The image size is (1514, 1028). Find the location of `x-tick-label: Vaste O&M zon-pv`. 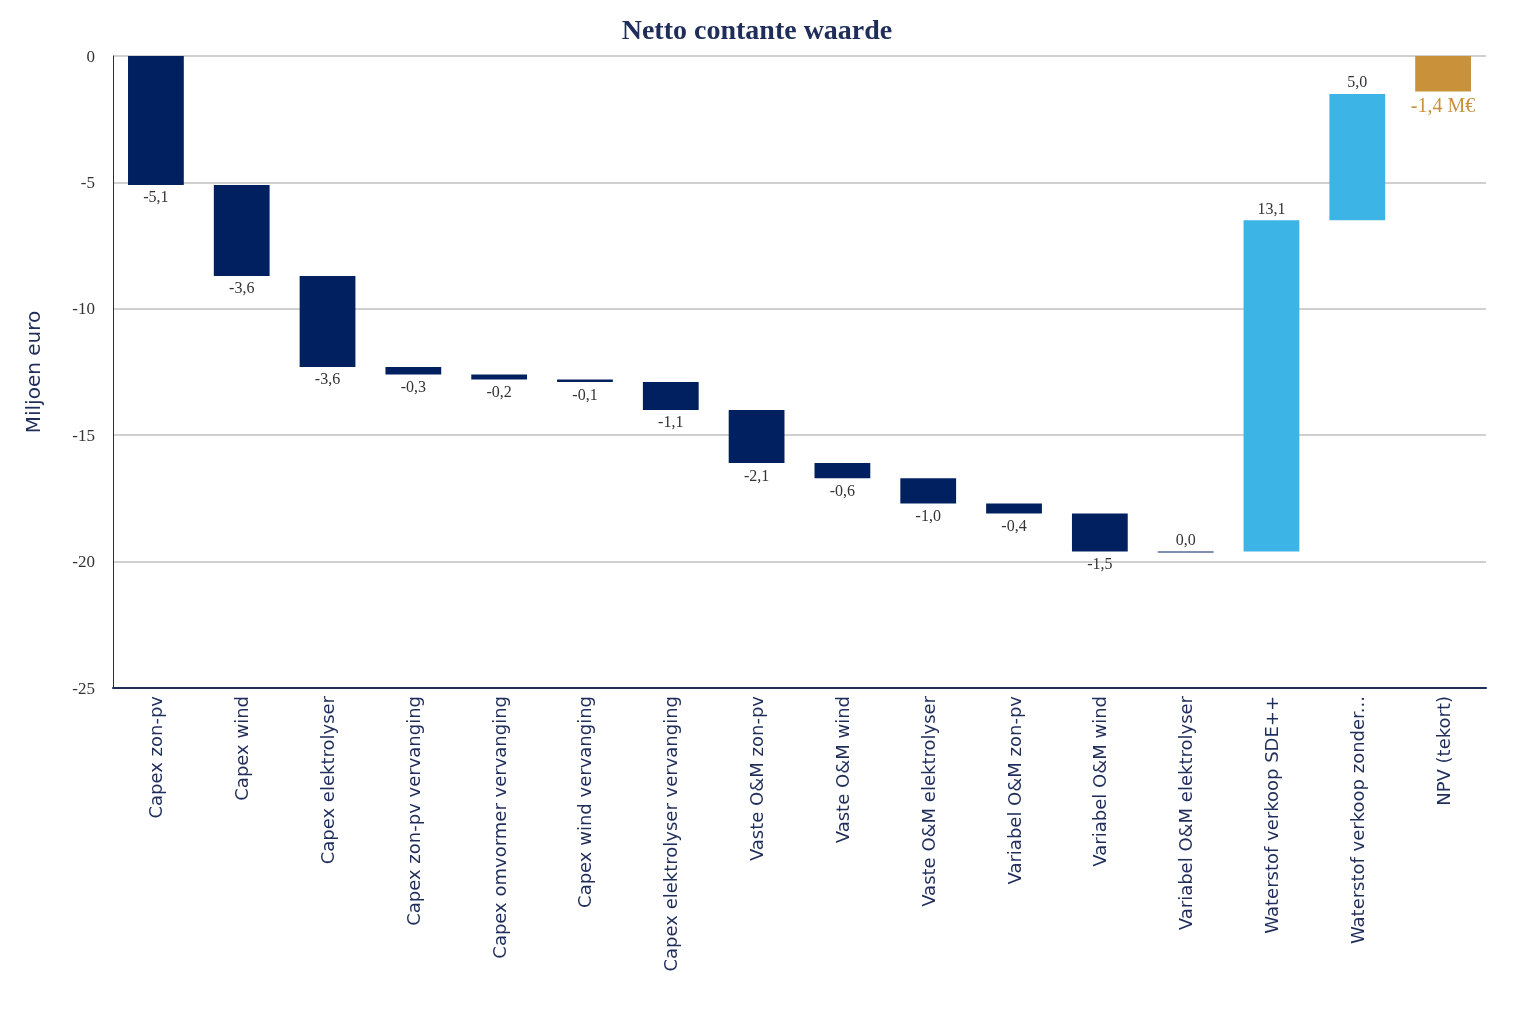

x-tick-label: Vaste O&M zon-pv is located at coordinates (757, 778).